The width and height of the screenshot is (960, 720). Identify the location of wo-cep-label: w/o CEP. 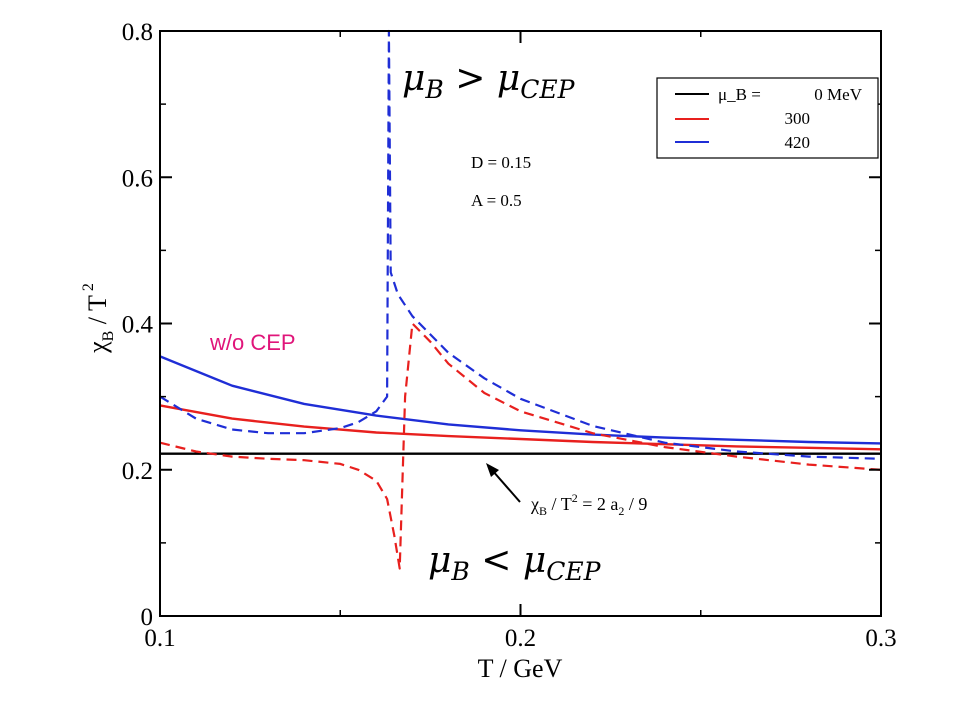
(252, 342).